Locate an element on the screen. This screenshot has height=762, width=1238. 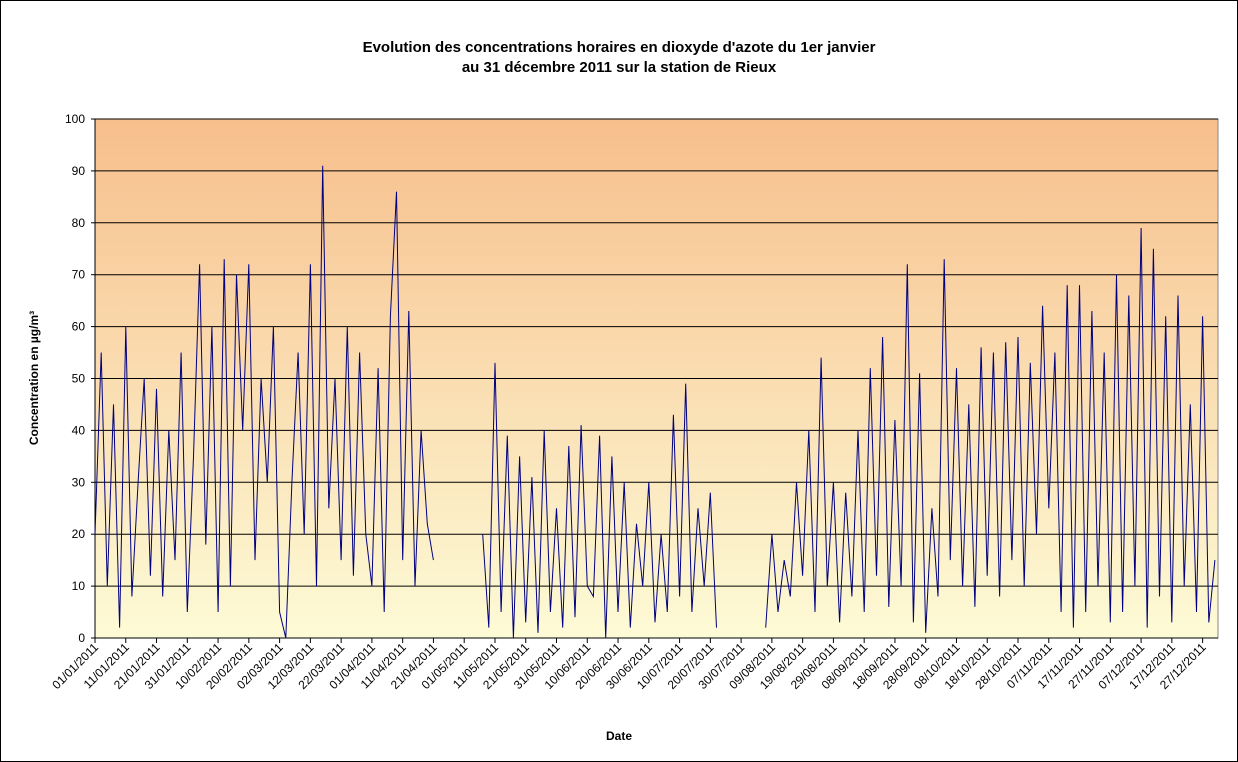
y-tick-label: 80 is located at coordinates (79, 223).